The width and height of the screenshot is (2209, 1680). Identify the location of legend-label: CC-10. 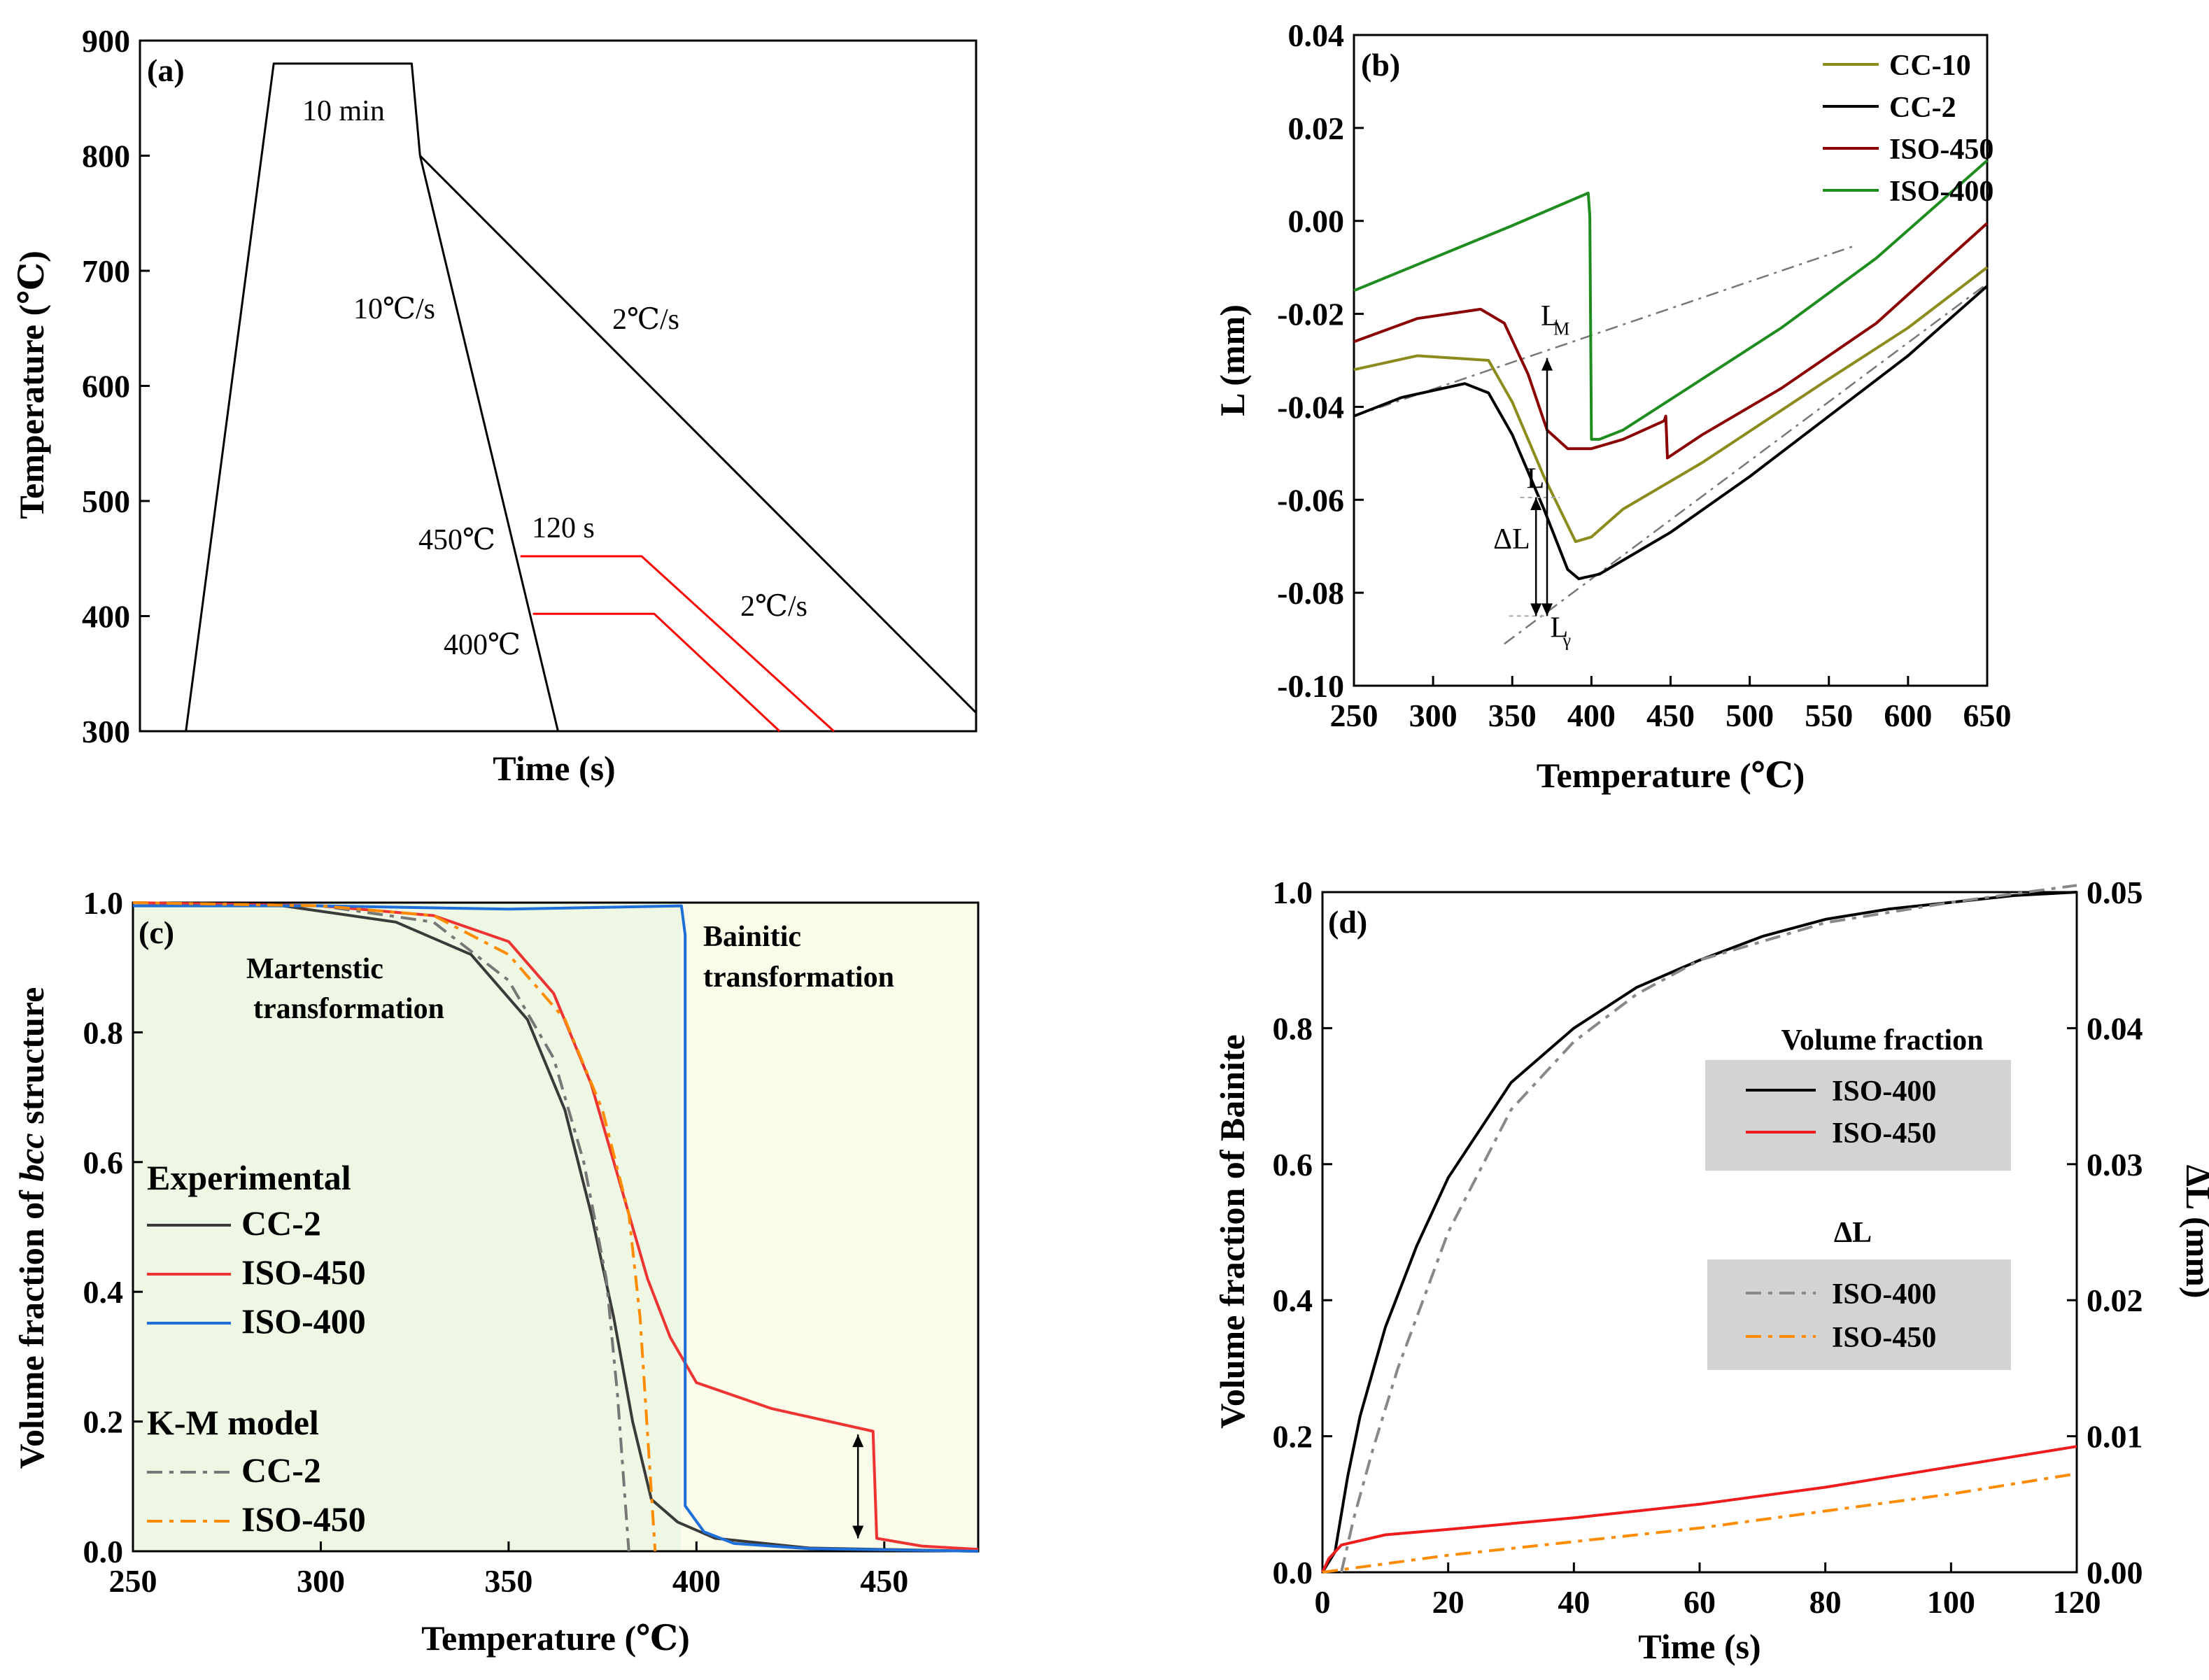
(1930, 66).